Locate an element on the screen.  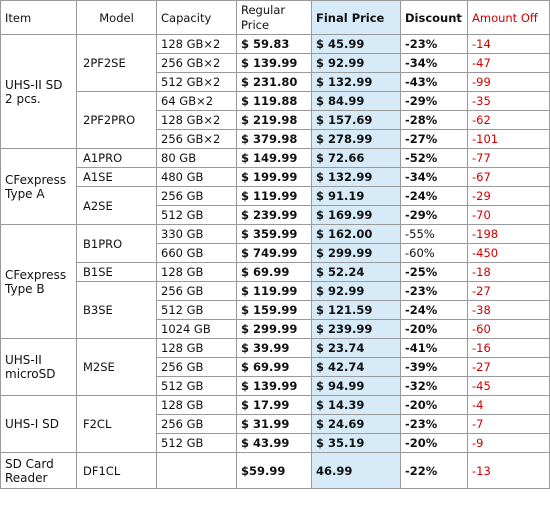
regular-price-cell: $ 69.99 is located at coordinates (274, 272).